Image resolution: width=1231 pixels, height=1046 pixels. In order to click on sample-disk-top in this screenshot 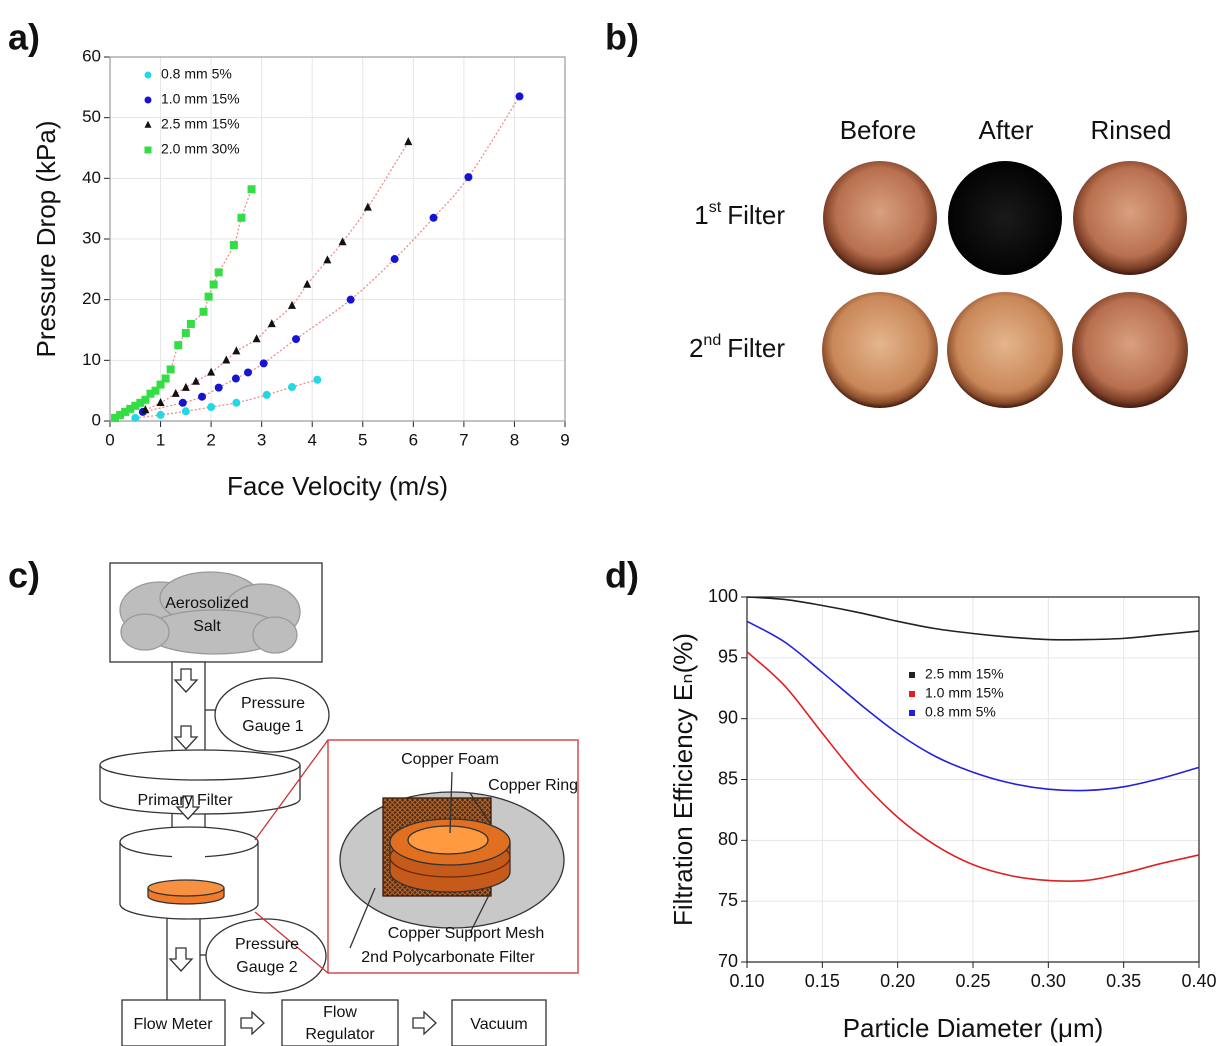, I will do `click(186, 888)`.